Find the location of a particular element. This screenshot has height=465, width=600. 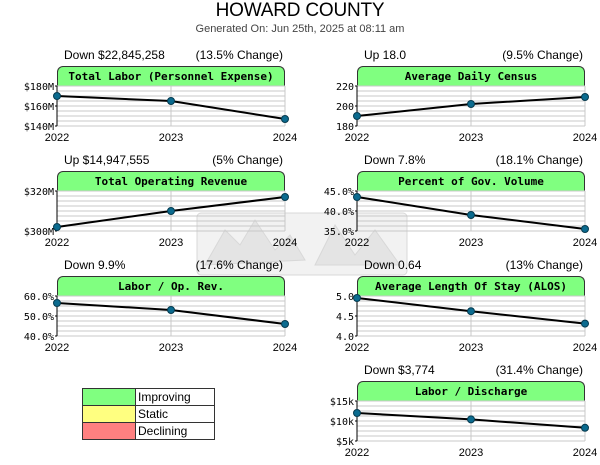

y-tick-label: $5k is located at coordinates (345, 442).